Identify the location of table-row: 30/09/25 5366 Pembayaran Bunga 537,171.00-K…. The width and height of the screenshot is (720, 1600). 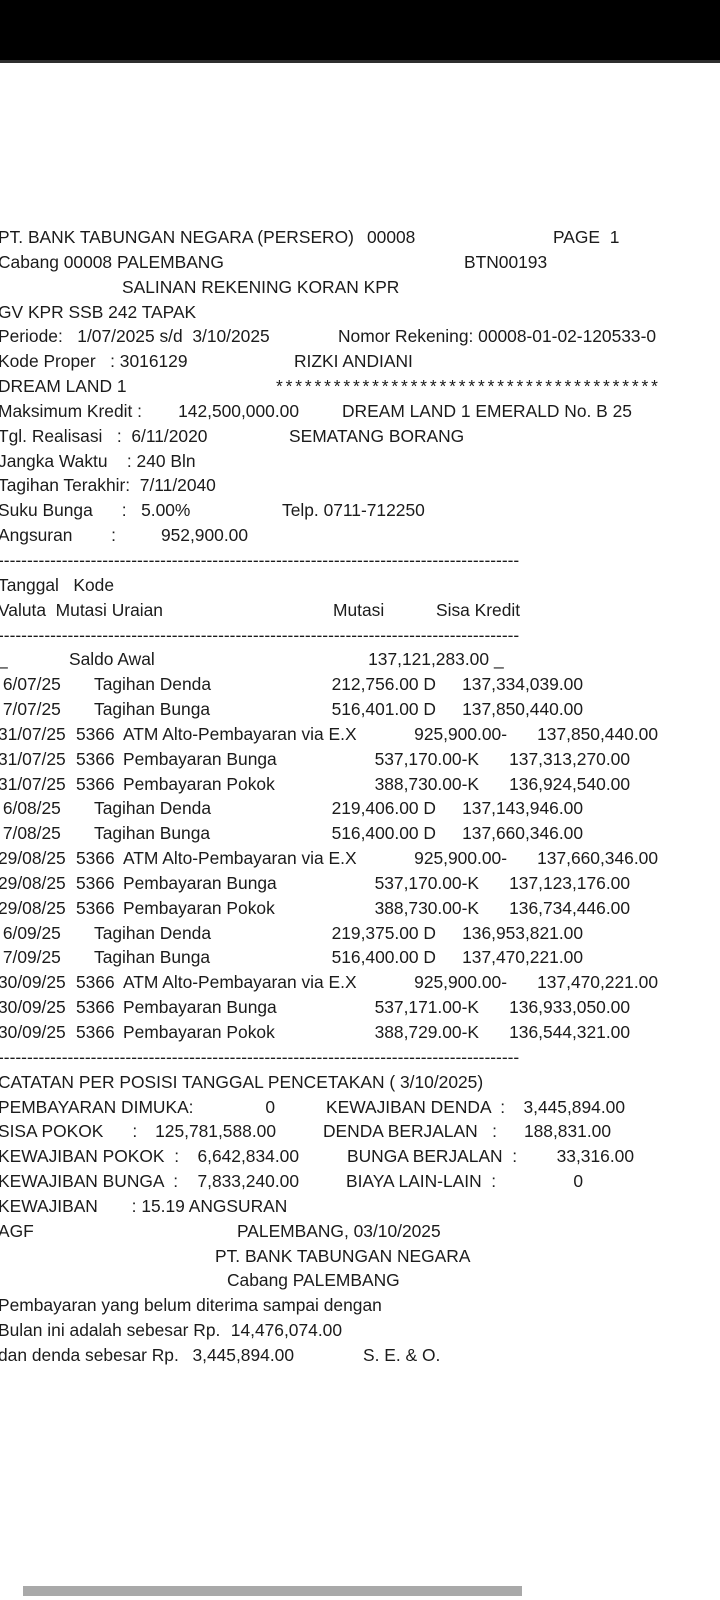
(360, 1007).